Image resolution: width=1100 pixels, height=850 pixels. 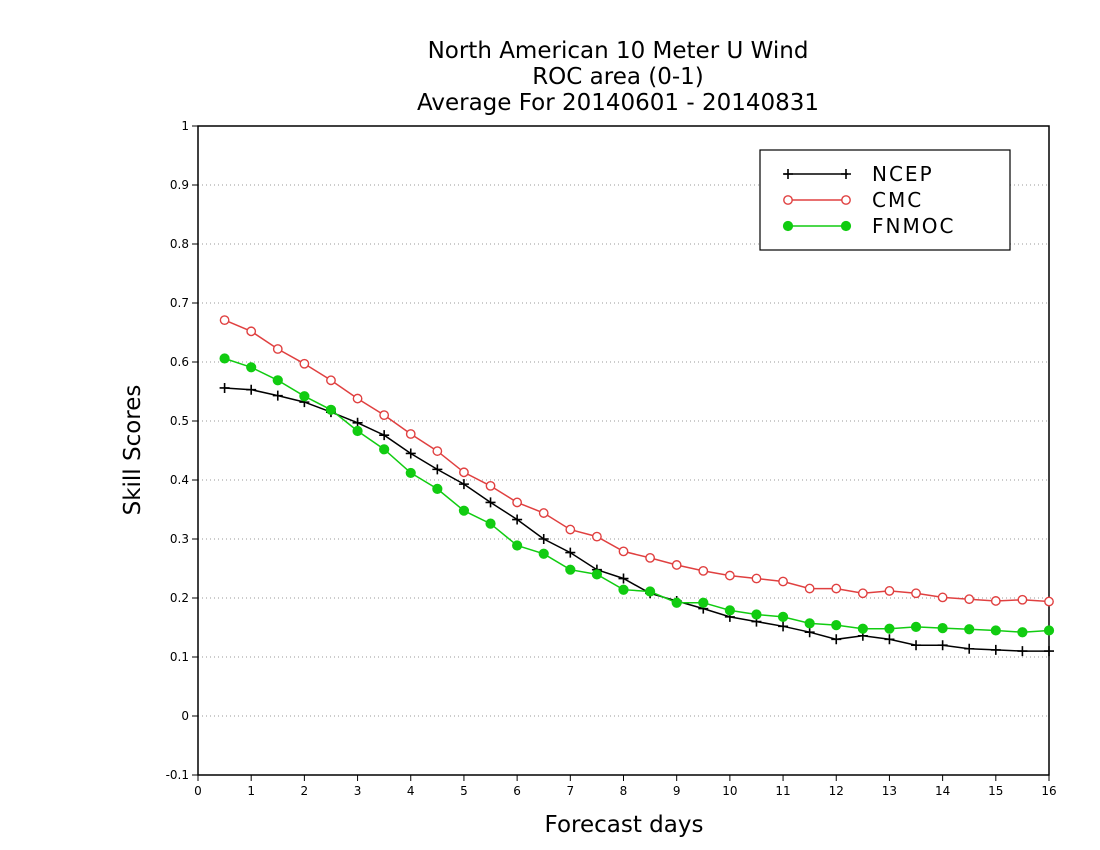 I want to click on legend-item-fnmoc: FNMOC, so click(x=867, y=226).